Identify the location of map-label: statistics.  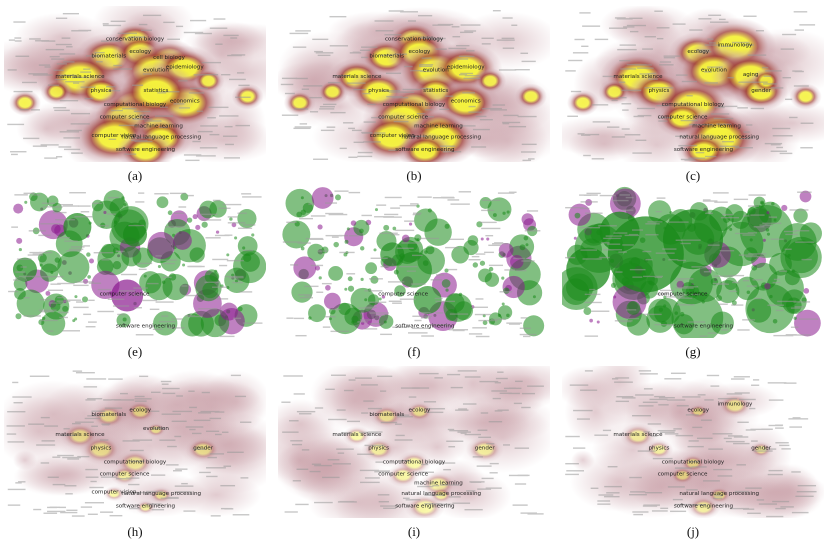
(155, 91).